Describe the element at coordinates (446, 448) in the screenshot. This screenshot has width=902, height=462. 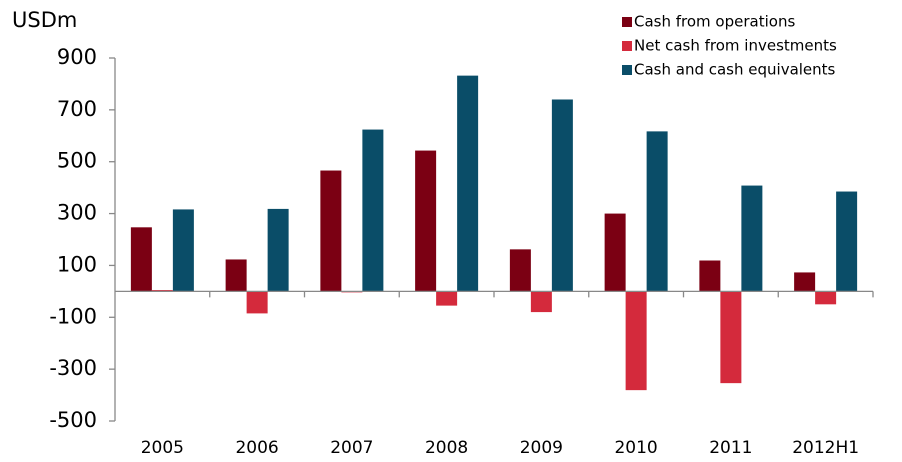
I see `x-tick-label: 2008` at that location.